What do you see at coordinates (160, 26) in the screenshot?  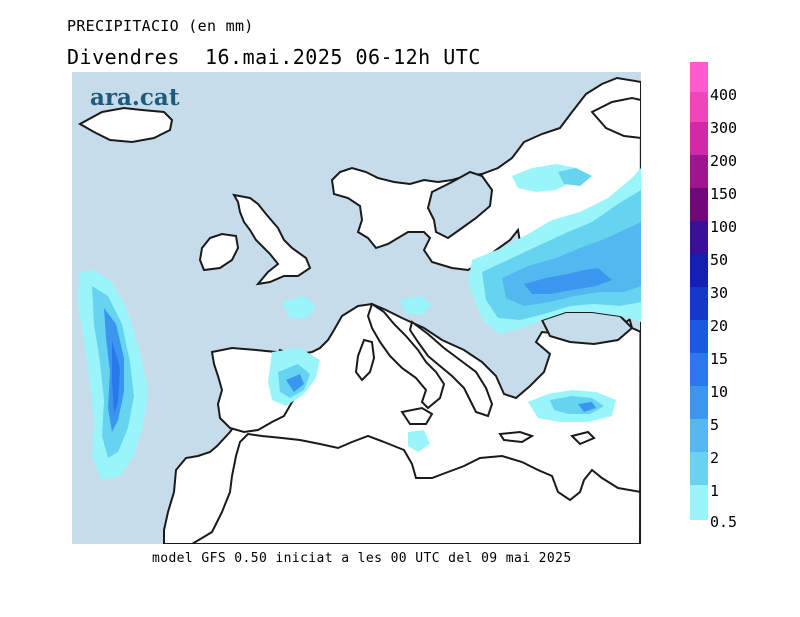 I see `map-variable-title: PRECIPITACIO (en mm)` at bounding box center [160, 26].